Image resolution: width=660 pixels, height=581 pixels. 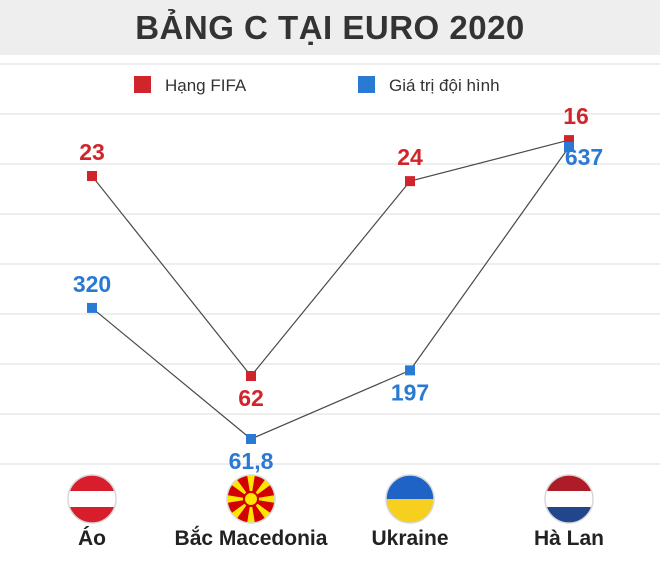 What do you see at coordinates (568, 538) in the screenshot?
I see `category-label: Hà Lan` at bounding box center [568, 538].